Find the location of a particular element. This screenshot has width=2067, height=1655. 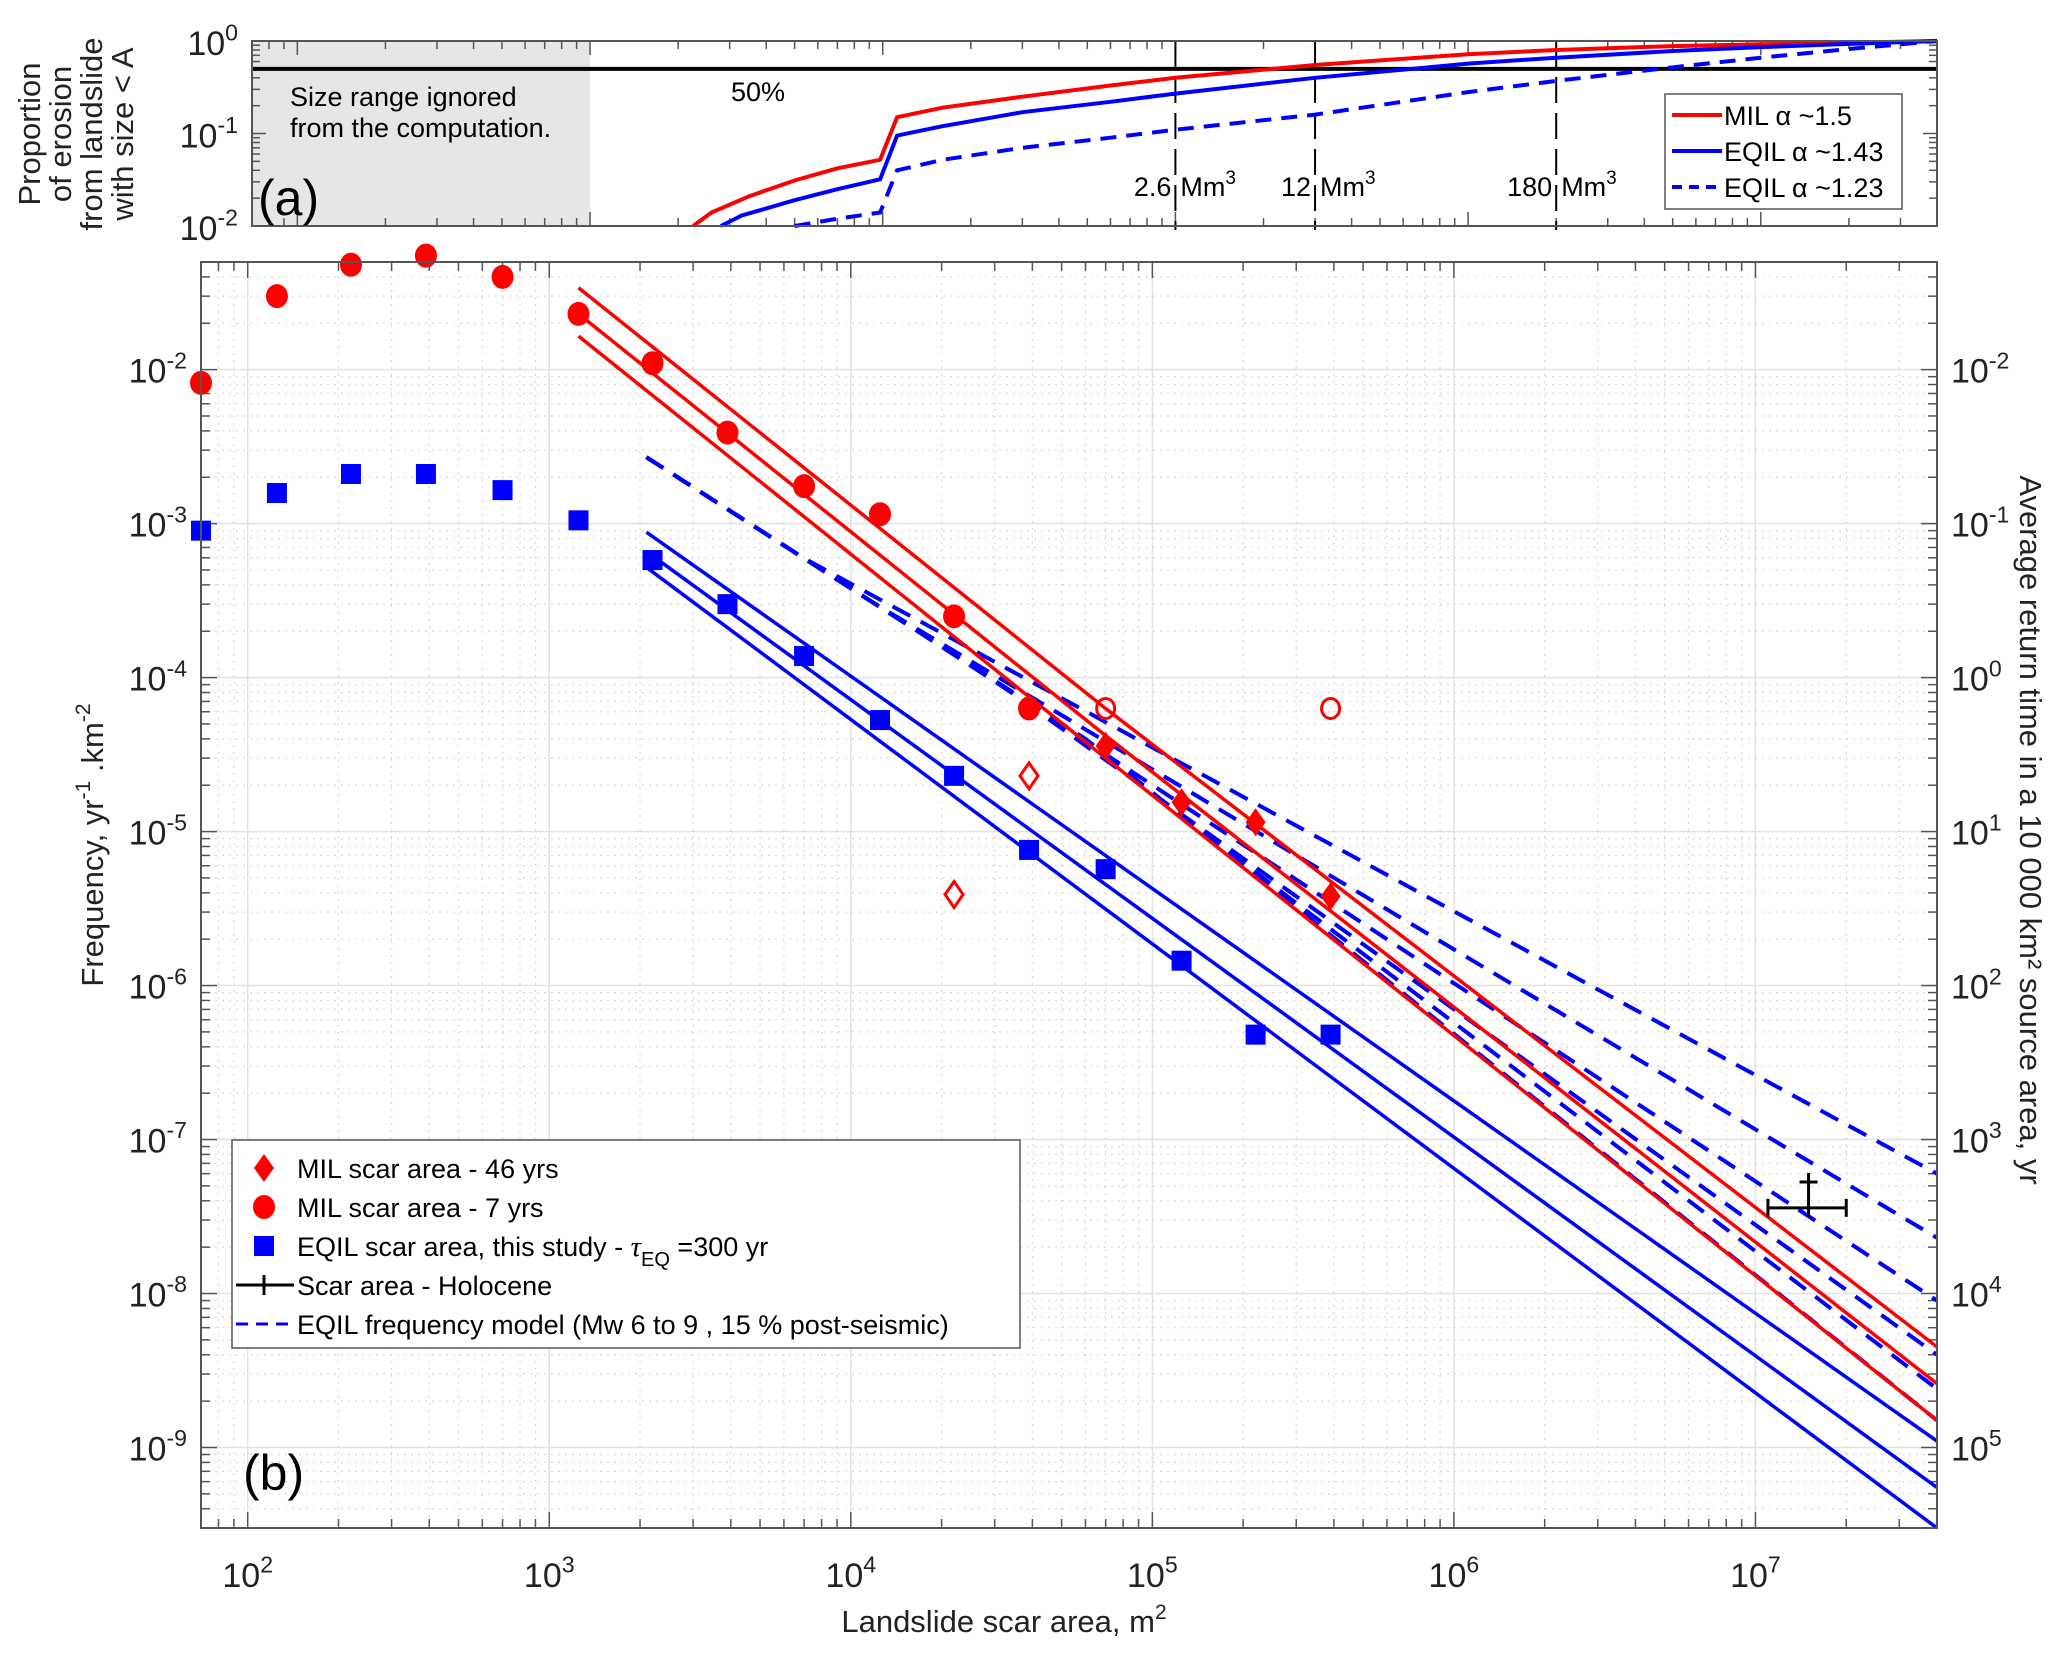

panel-a-curves: 2.6 Mm3 12 Mm3 180 Mm3 is located at coordinates (1095, 134).